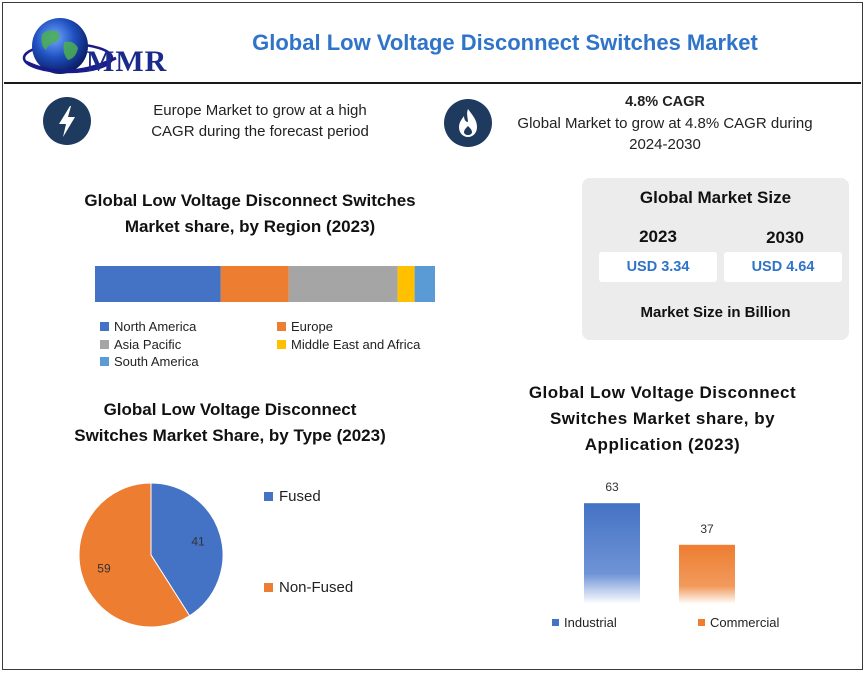  What do you see at coordinates (715, 197) in the screenshot?
I see `market-size-title: Global Market Size` at bounding box center [715, 197].